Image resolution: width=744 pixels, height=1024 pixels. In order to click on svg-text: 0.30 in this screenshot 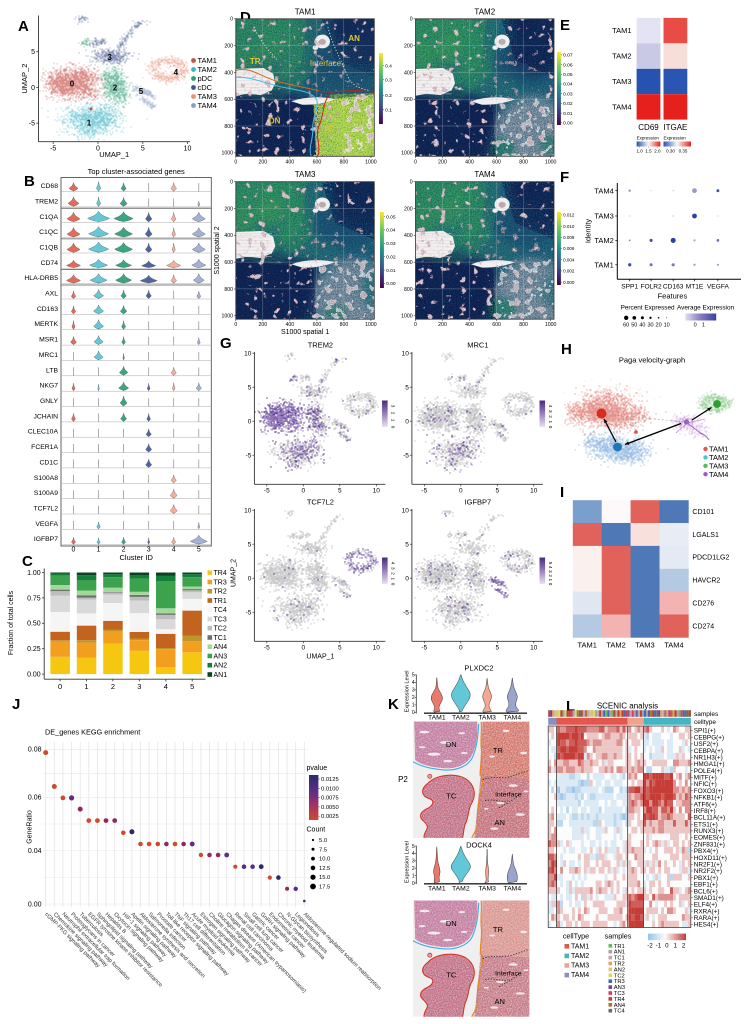, I will do `click(670, 151)`.